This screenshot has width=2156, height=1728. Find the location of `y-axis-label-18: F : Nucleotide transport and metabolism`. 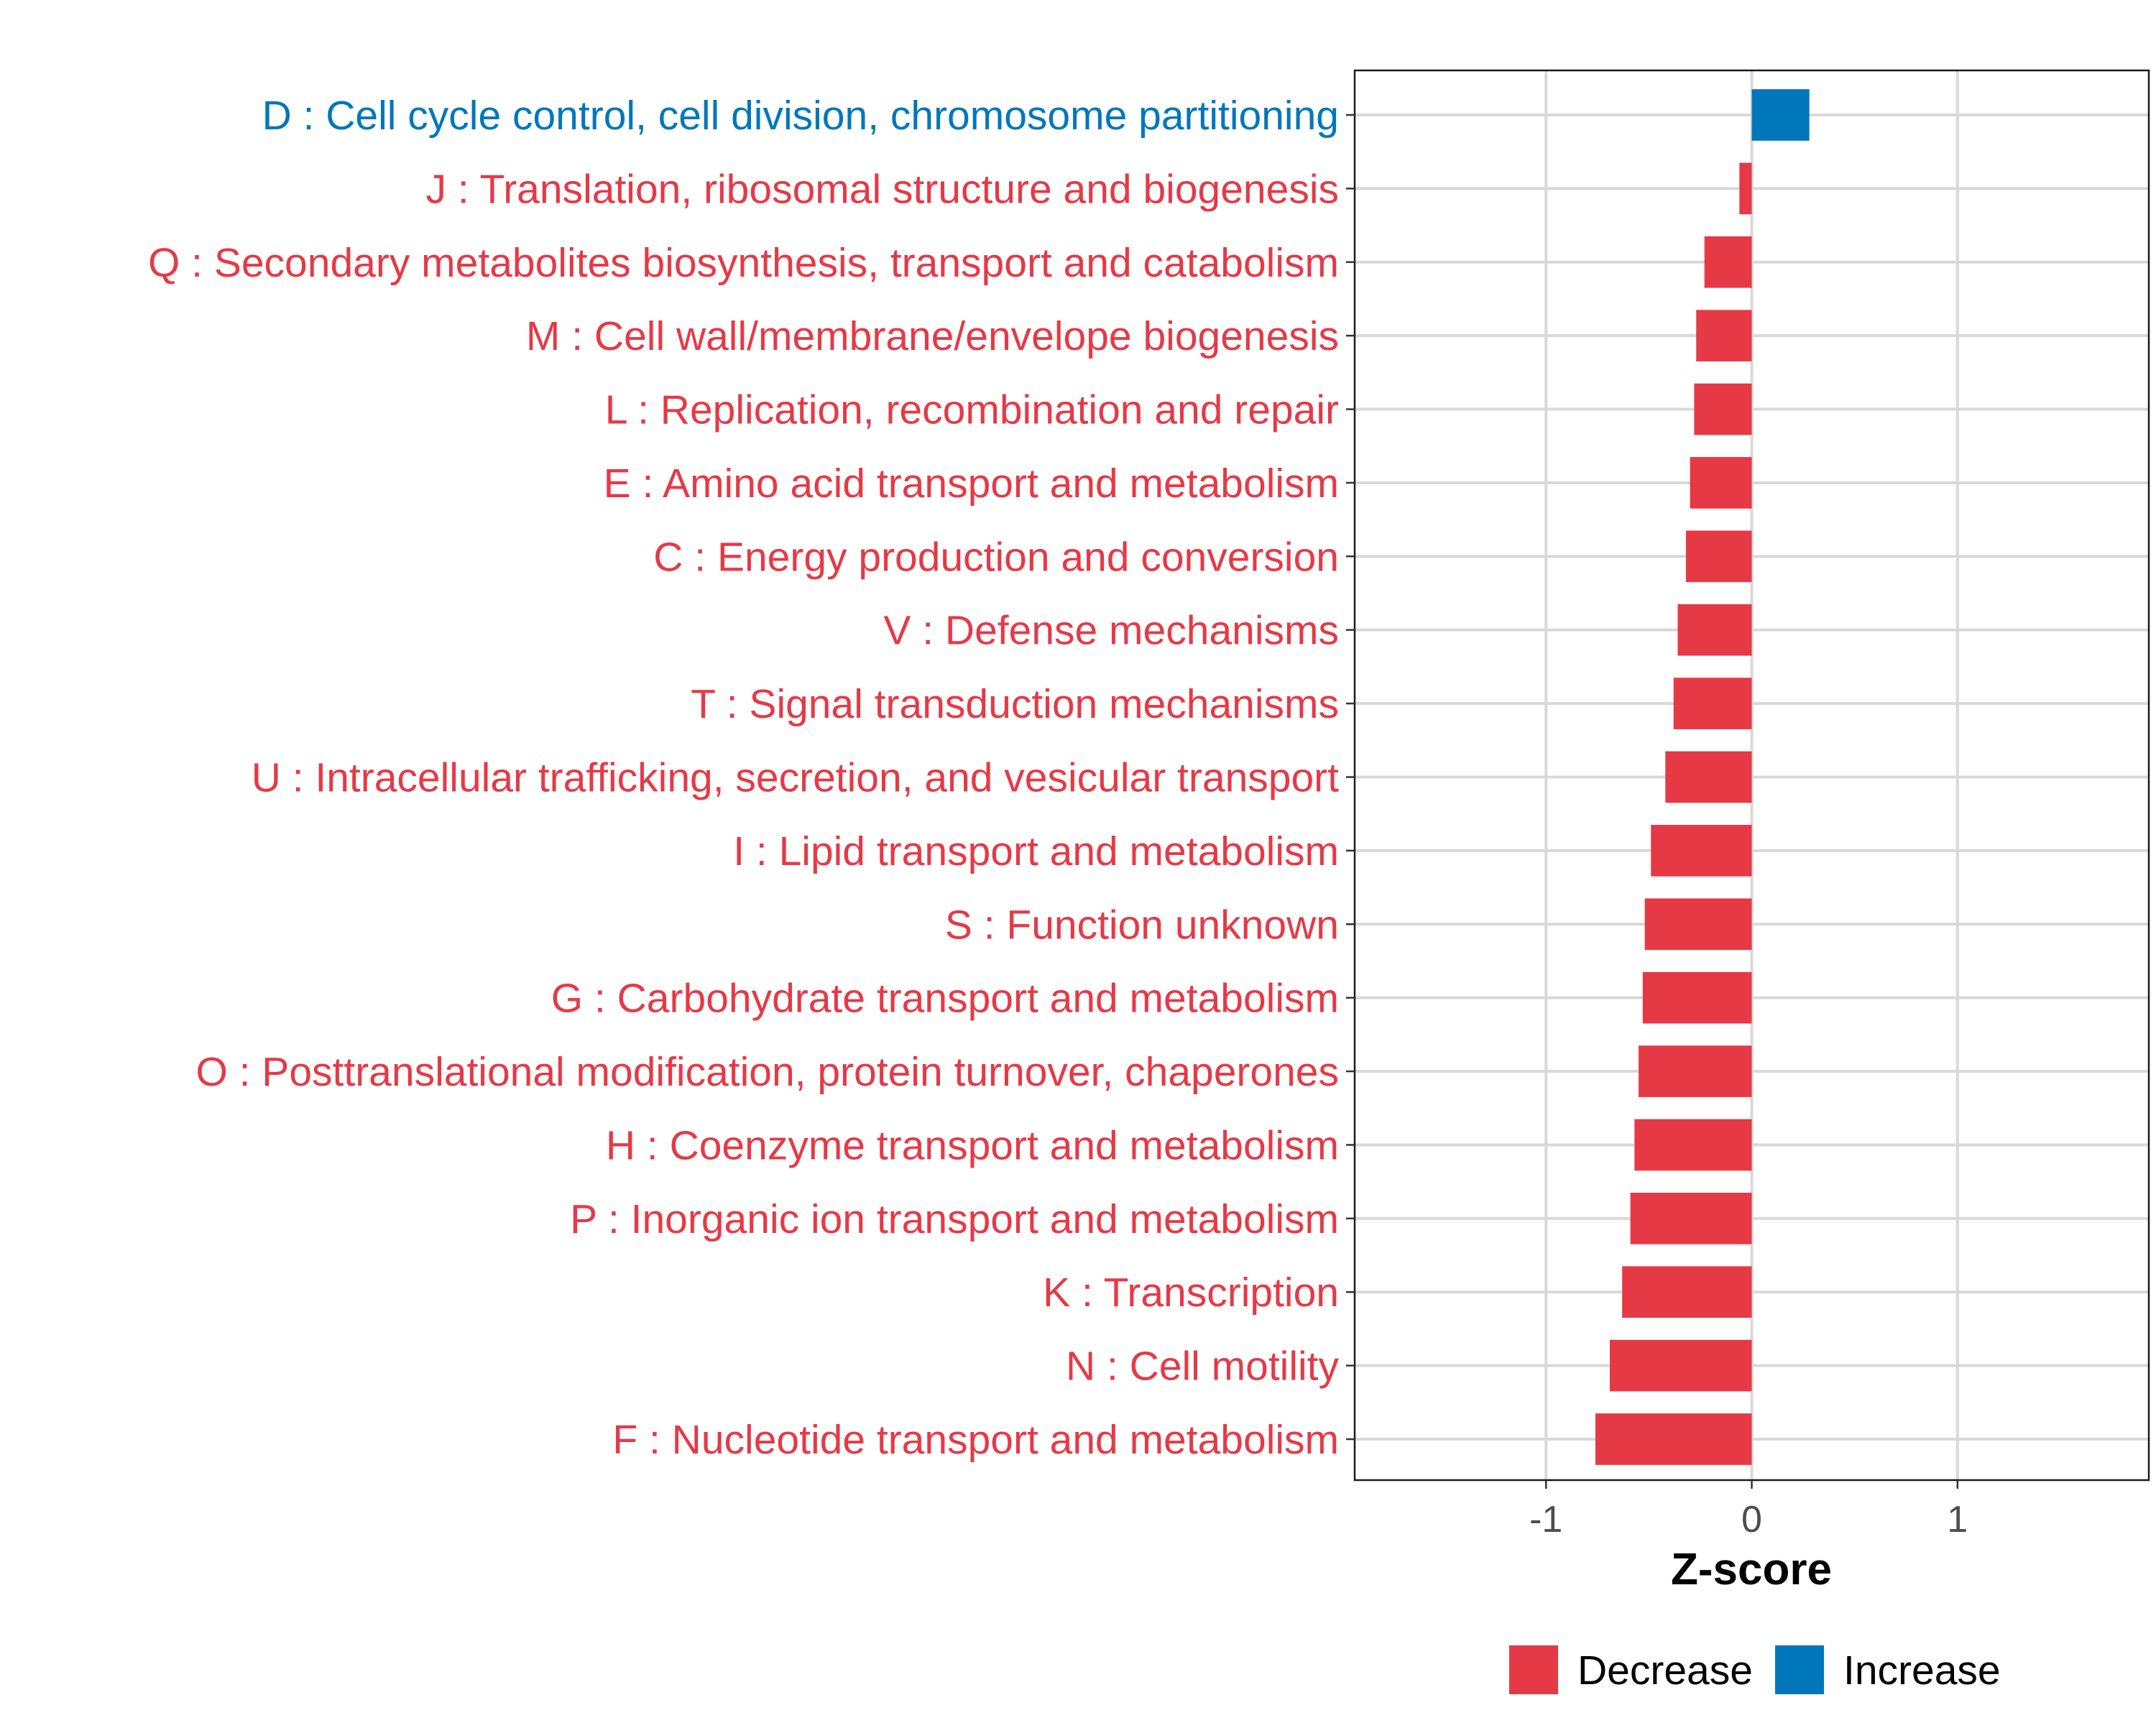

y-axis-label-18: F : Nucleotide transport and metabolism is located at coordinates (975, 1440).